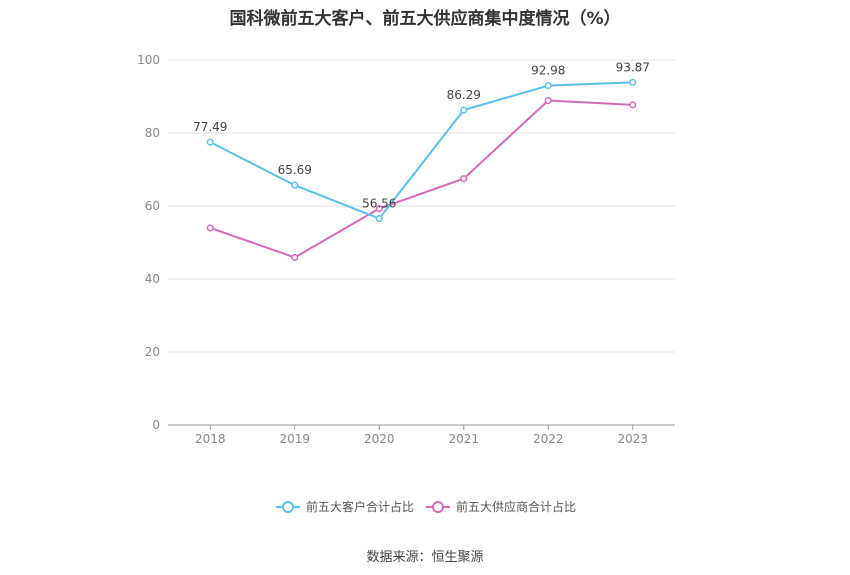 Image resolution: width=850 pixels, height=575 pixels. I want to click on y-tick-label: 80, so click(152, 133).